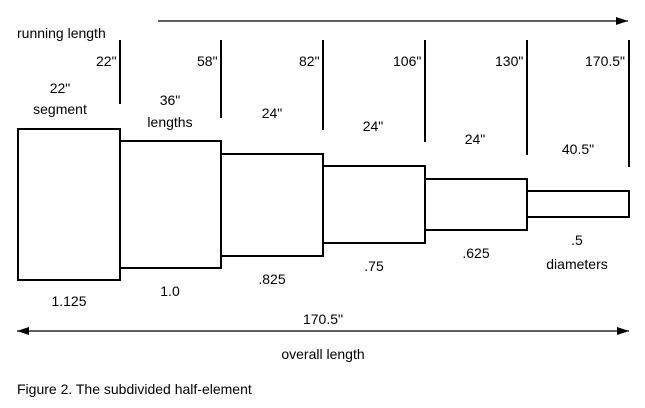  I want to click on segment-4-rect, so click(374, 204).